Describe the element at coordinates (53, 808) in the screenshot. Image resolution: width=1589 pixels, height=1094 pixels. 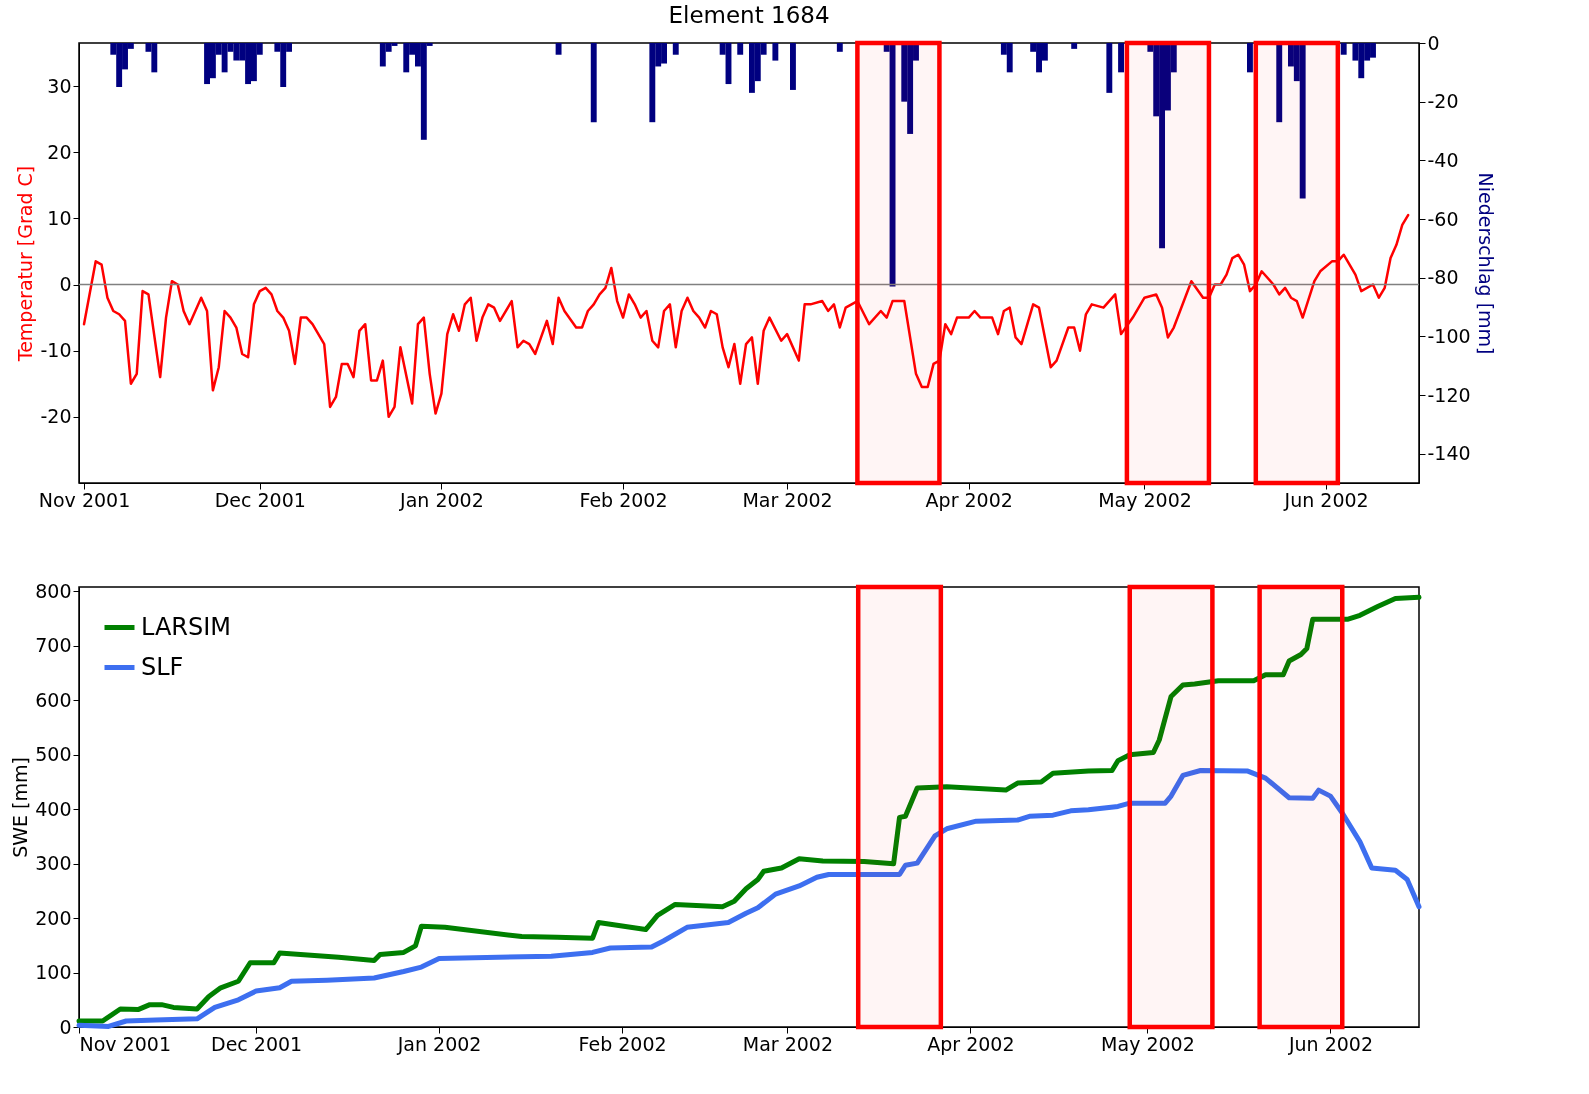
I see `y-tick-label: 400` at that location.